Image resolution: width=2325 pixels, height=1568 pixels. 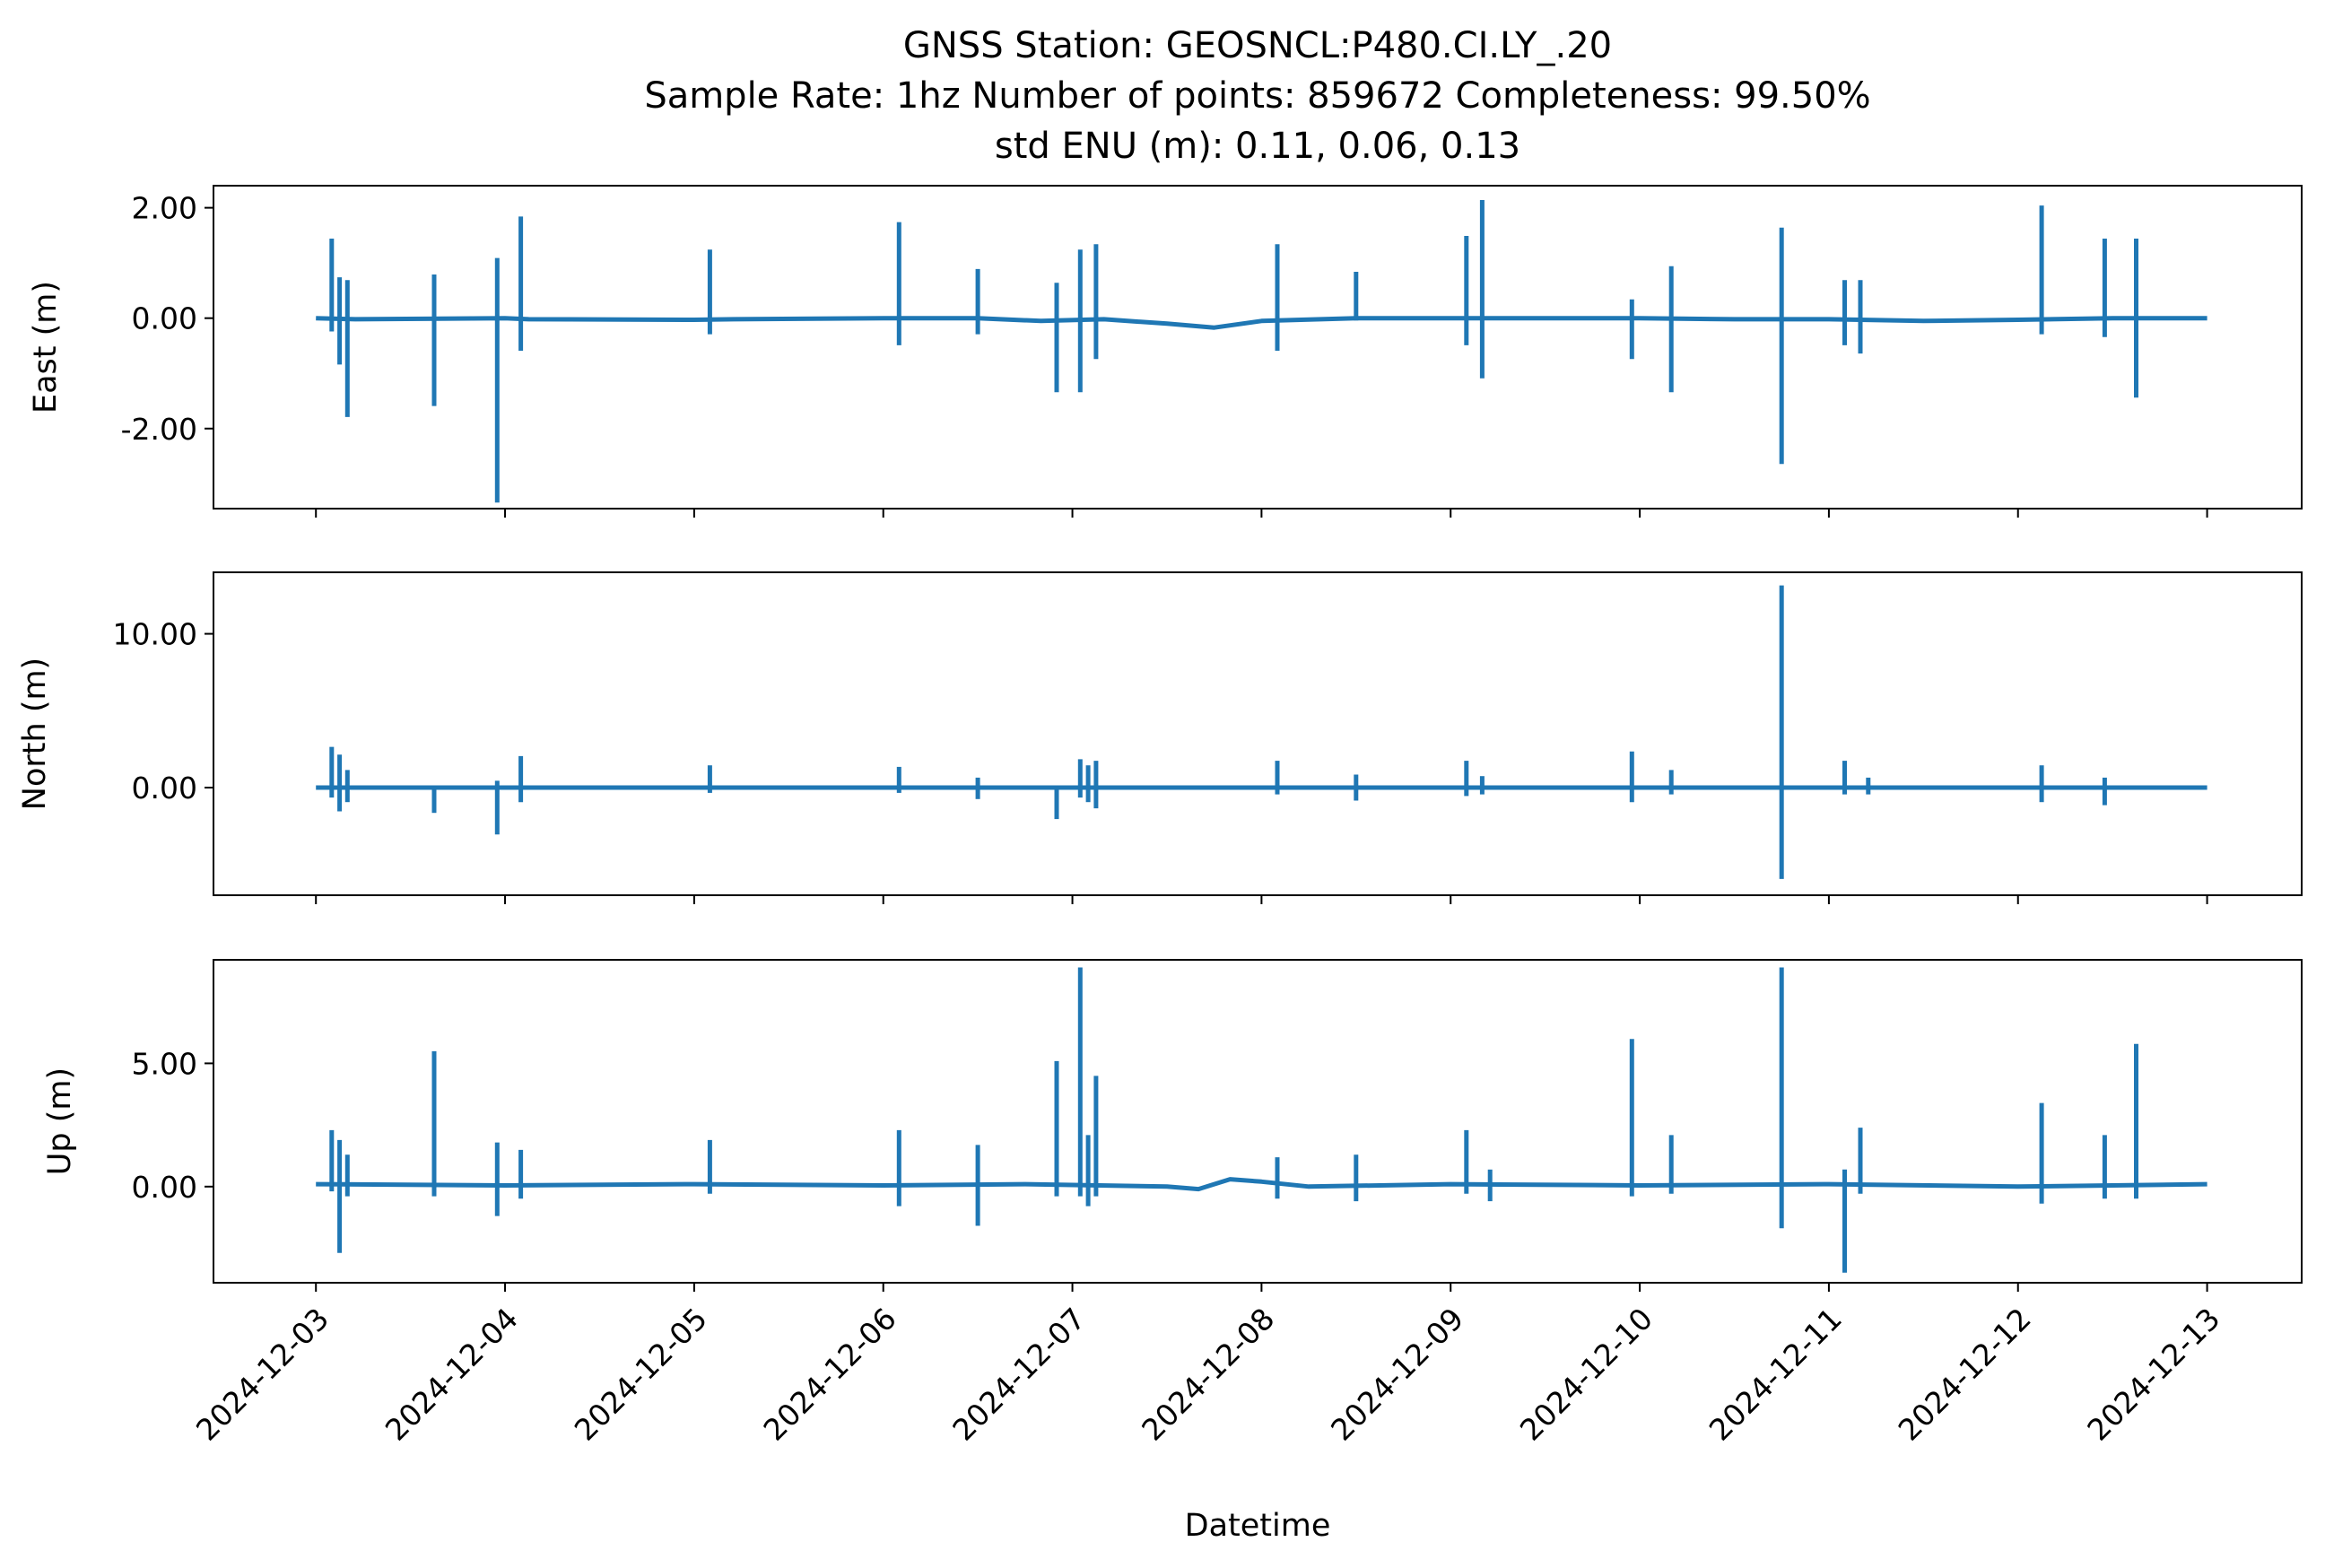 What do you see at coordinates (60, 1121) in the screenshot?
I see `up-ylabel: Up (m)` at bounding box center [60, 1121].